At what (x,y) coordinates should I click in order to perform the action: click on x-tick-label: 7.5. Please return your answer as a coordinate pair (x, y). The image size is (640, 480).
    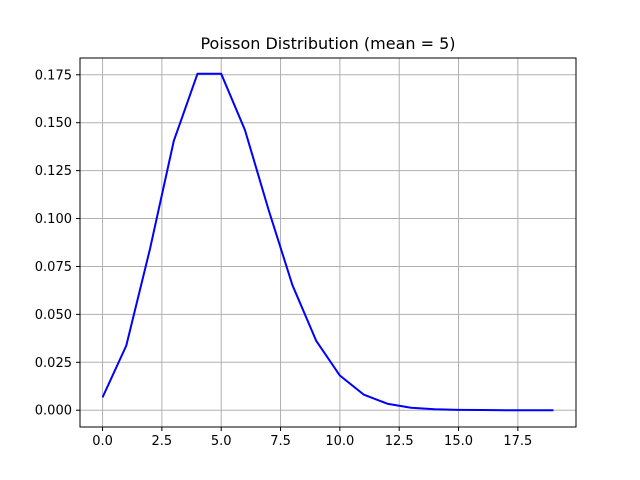
    Looking at the image, I should click on (280, 441).